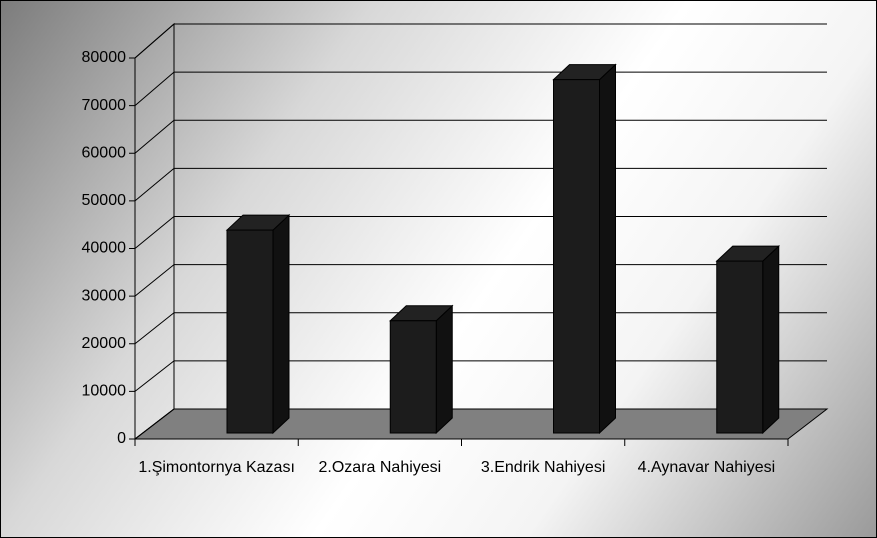  Describe the element at coordinates (104, 391) in the screenshot. I see `y-tick-label: 10000` at that location.